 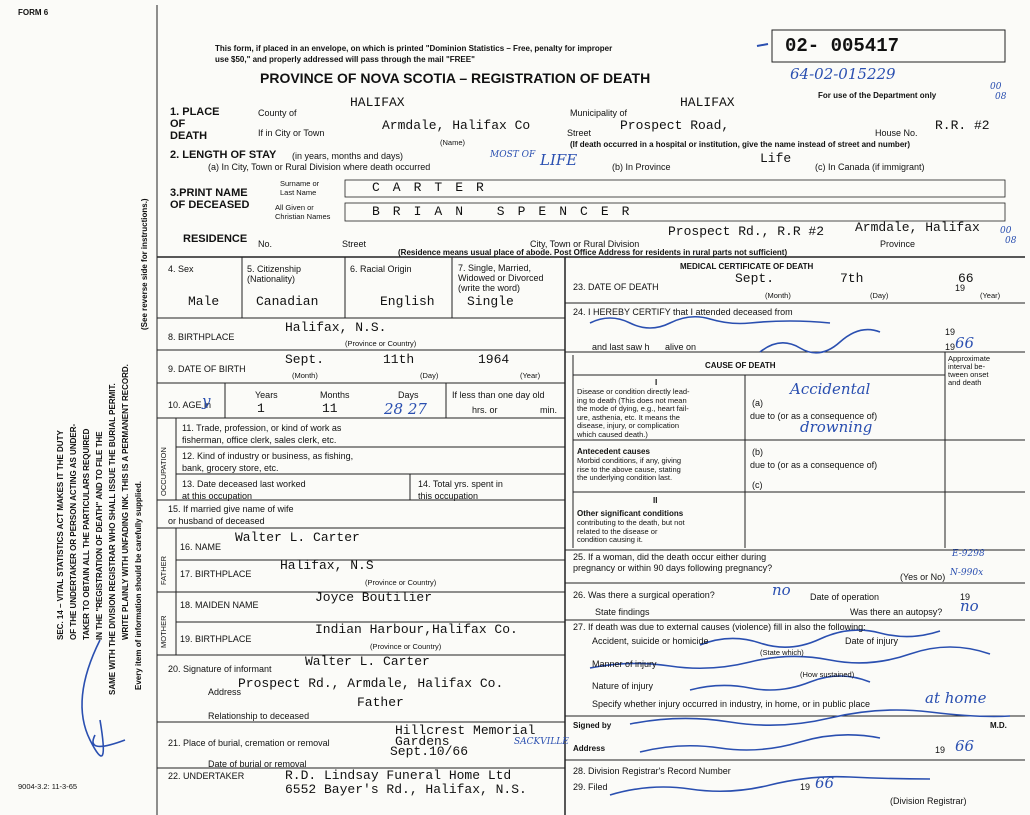 What do you see at coordinates (336, 327) in the screenshot?
I see `birthplace: Halifax, N.S.` at bounding box center [336, 327].